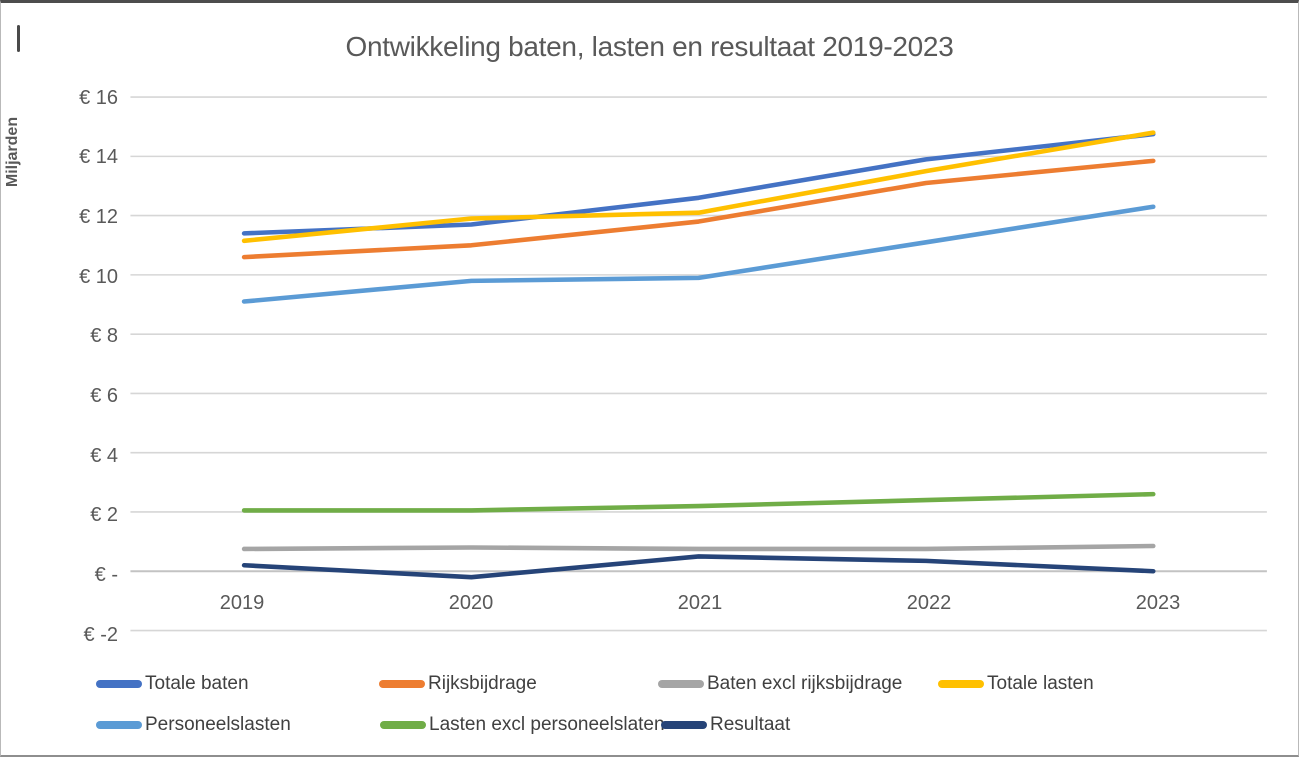 Image resolution: width=1299 pixels, height=757 pixels. I want to click on legend-item-rijksbijdrage: Rijksbijdrage, so click(458, 684).